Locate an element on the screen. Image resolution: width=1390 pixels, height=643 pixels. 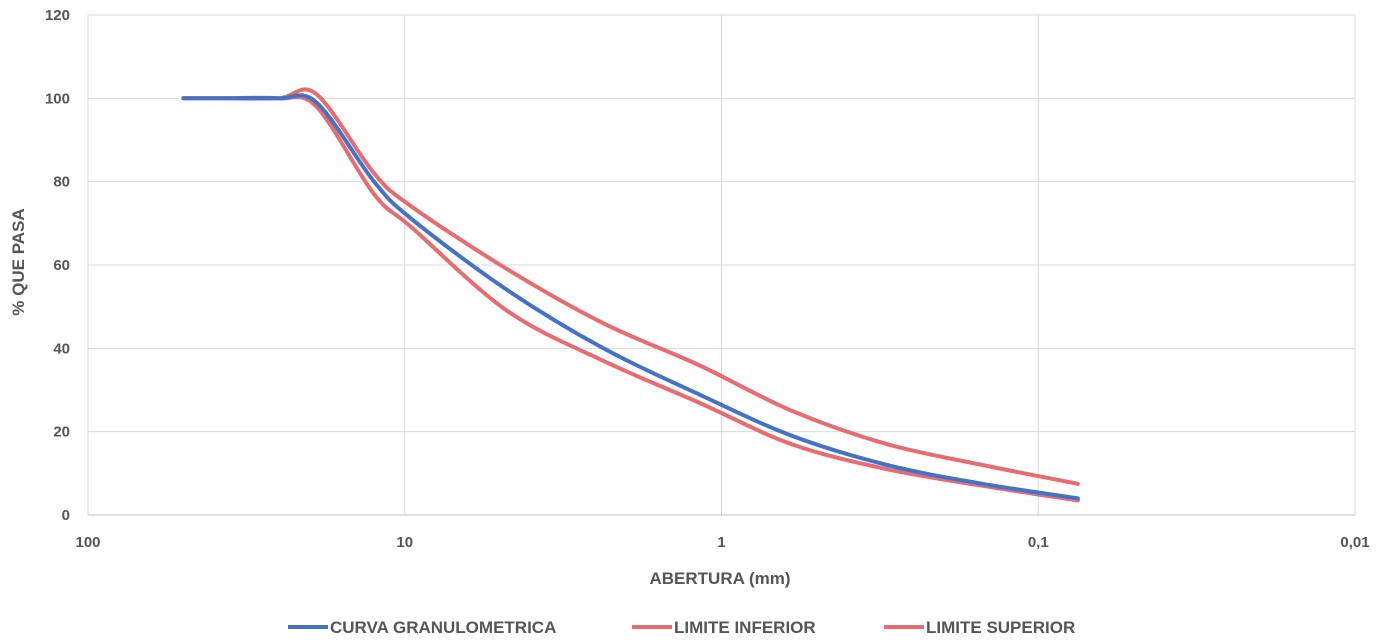
legend-label: LIMITE INFERIOR is located at coordinates (745, 627).